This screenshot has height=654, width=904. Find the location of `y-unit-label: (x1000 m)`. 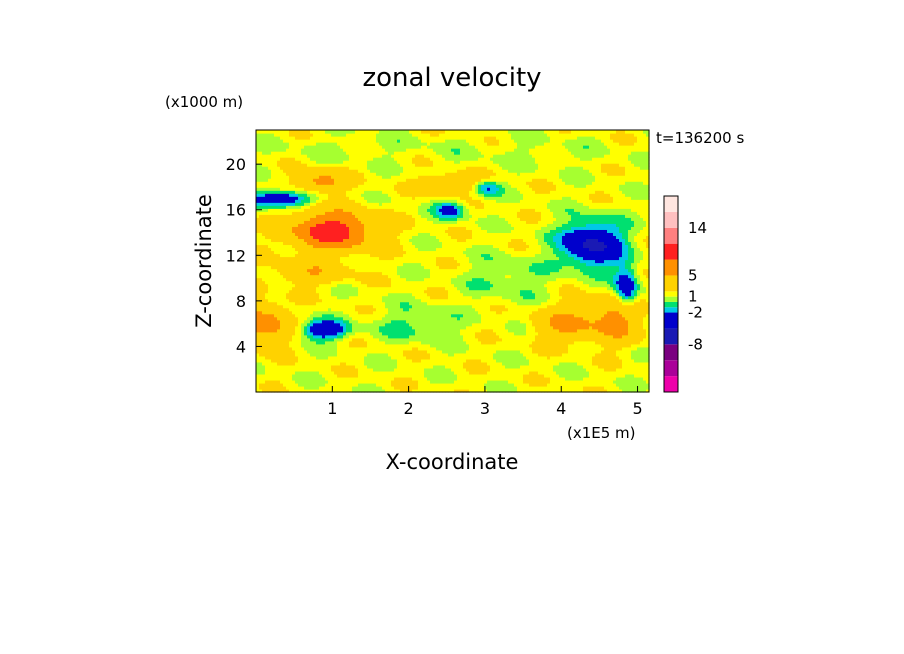

y-unit-label: (x1000 m) is located at coordinates (204, 102).